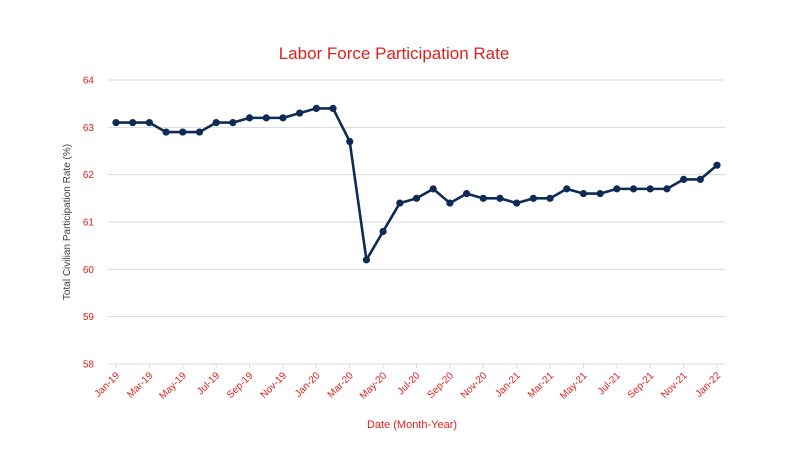 The image size is (807, 472). What do you see at coordinates (709, 385) in the screenshot?
I see `x-tick-label: Jan-22` at bounding box center [709, 385].